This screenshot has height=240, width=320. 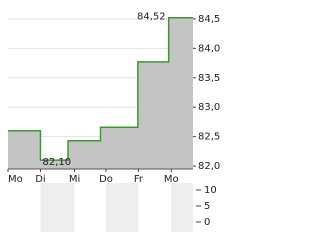 What do you see at coordinates (139, 179) in the screenshot?
I see `x-tick-label: Fr` at bounding box center [139, 179].